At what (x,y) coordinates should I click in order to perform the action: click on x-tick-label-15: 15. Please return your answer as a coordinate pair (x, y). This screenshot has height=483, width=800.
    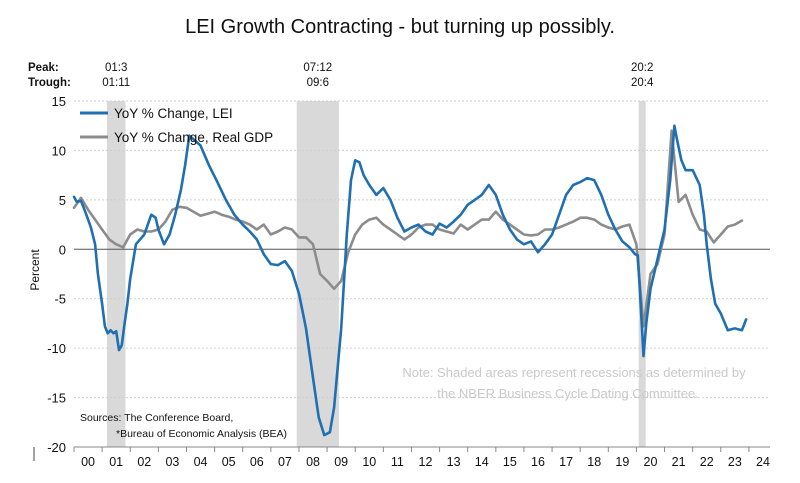
    Looking at the image, I should click on (510, 462).